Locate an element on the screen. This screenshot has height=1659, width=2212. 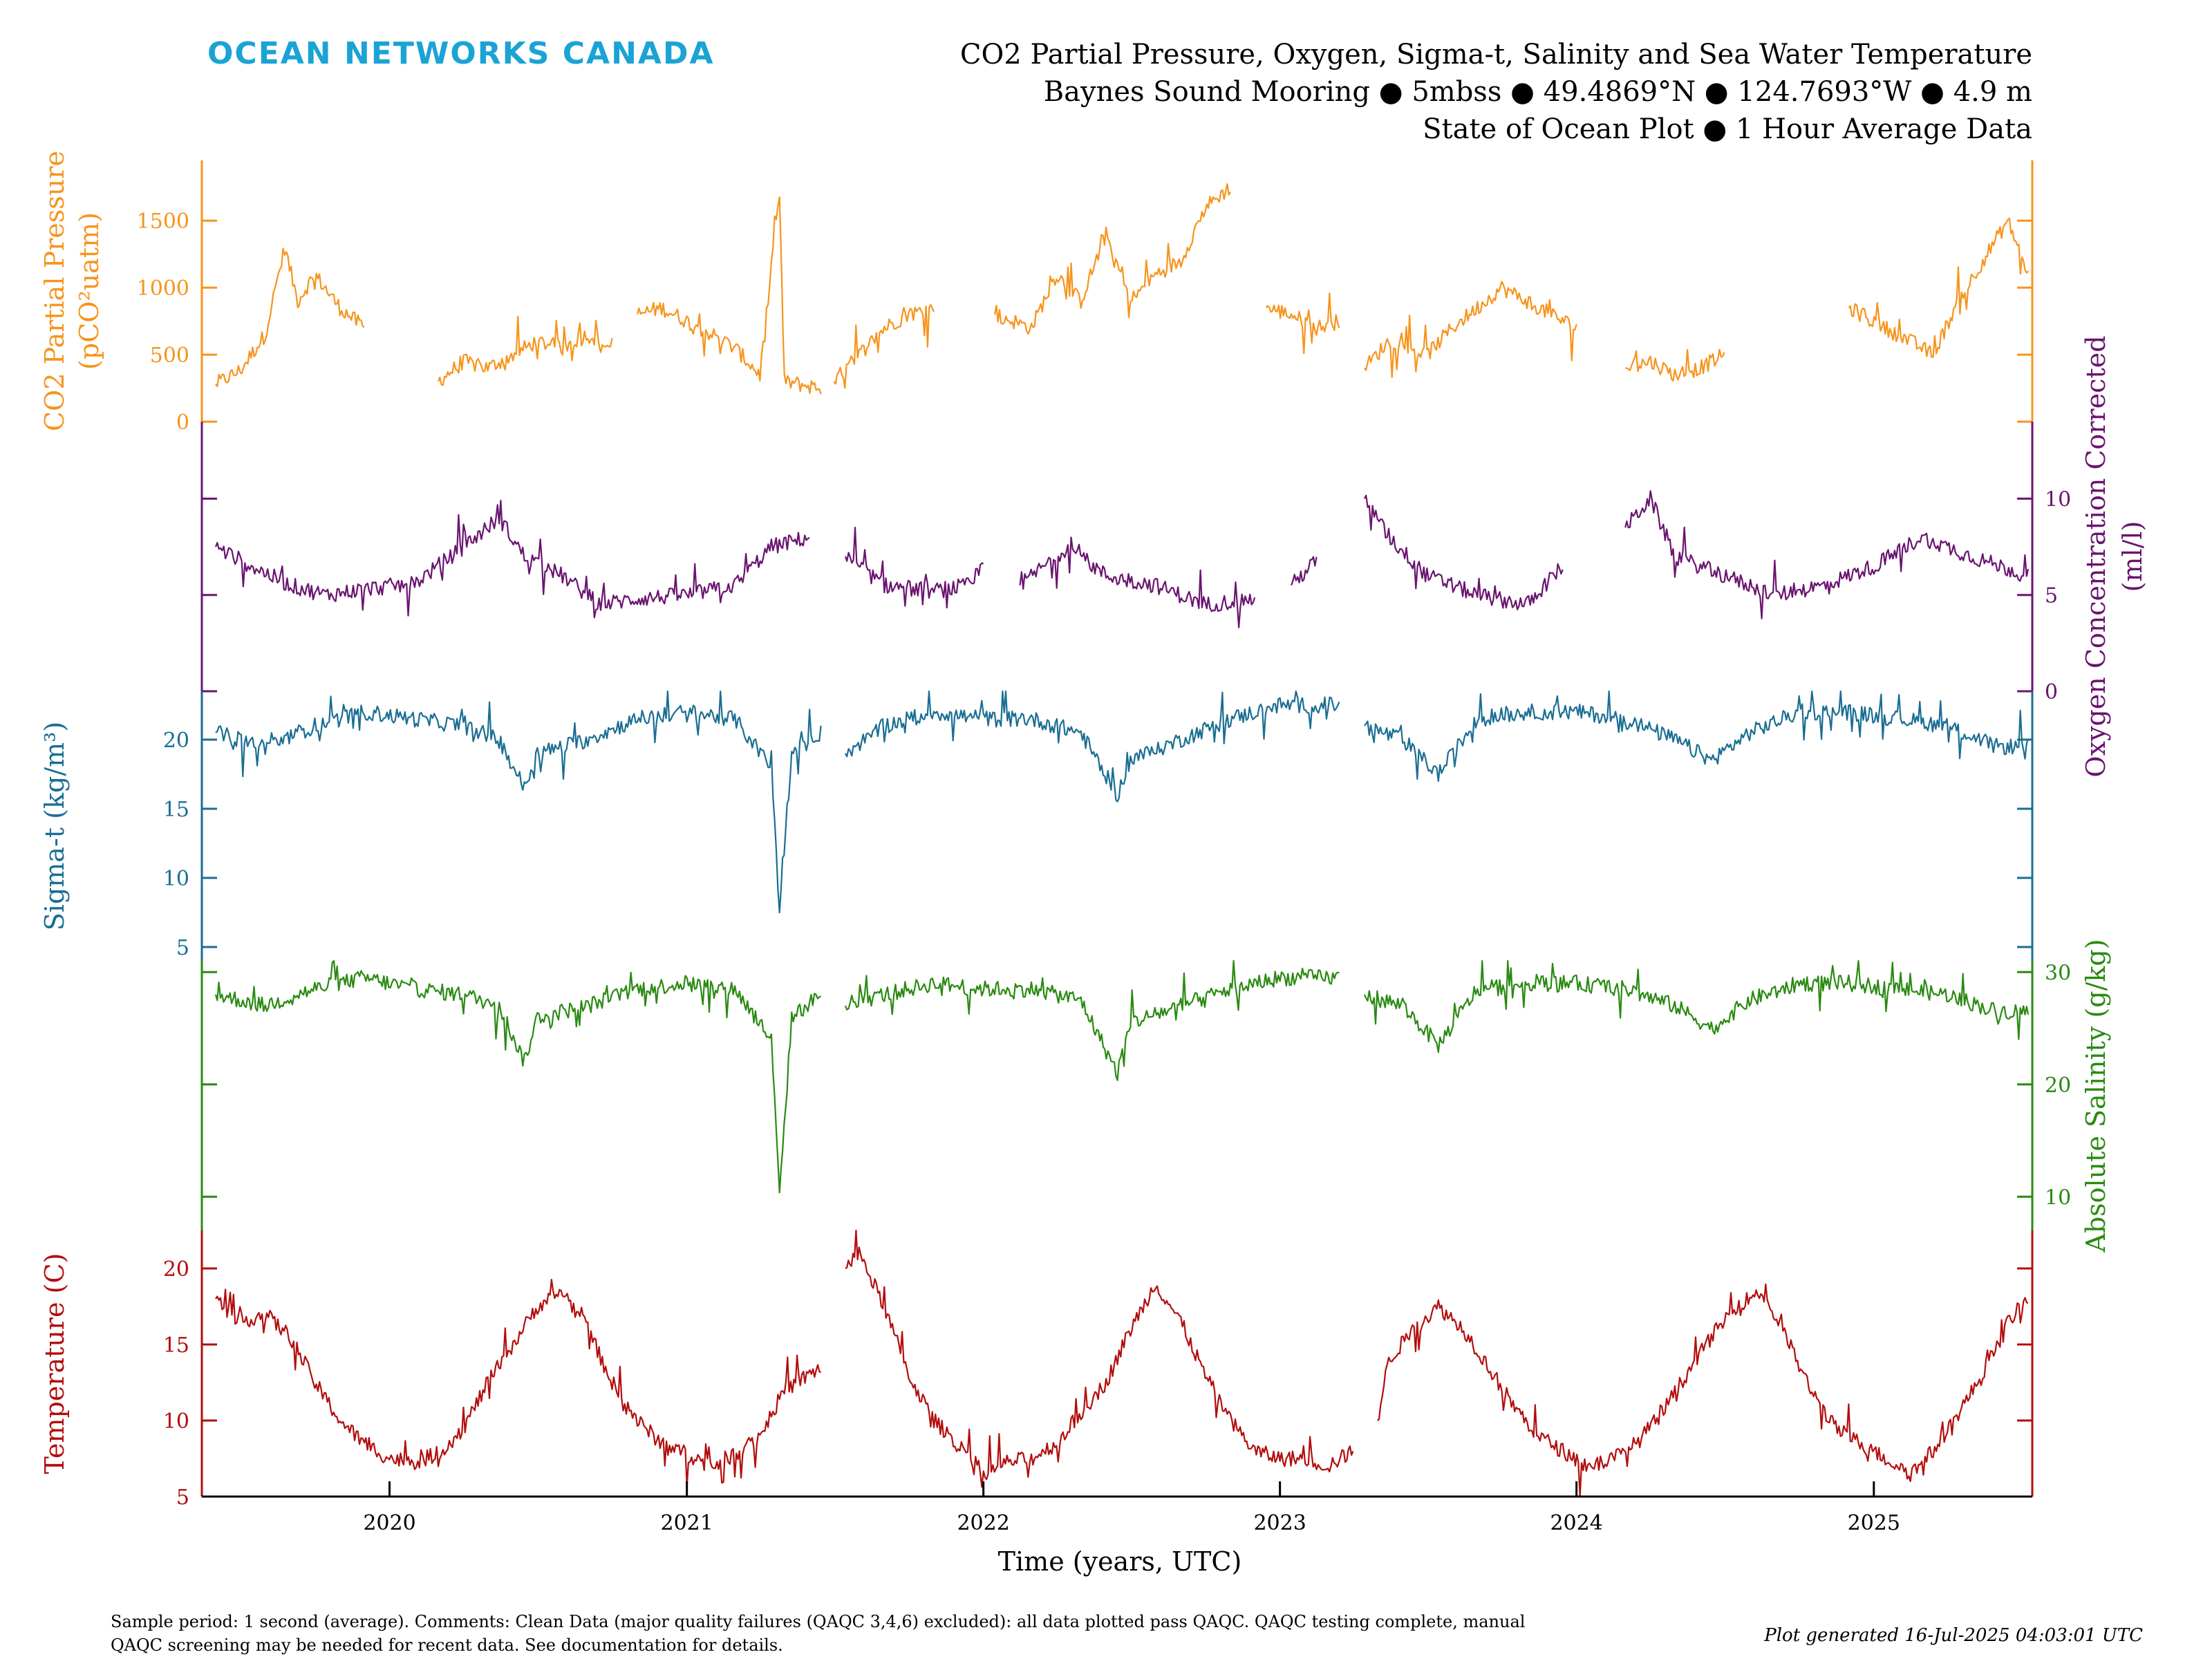
y-tick-label: 1000 is located at coordinates (163, 289).